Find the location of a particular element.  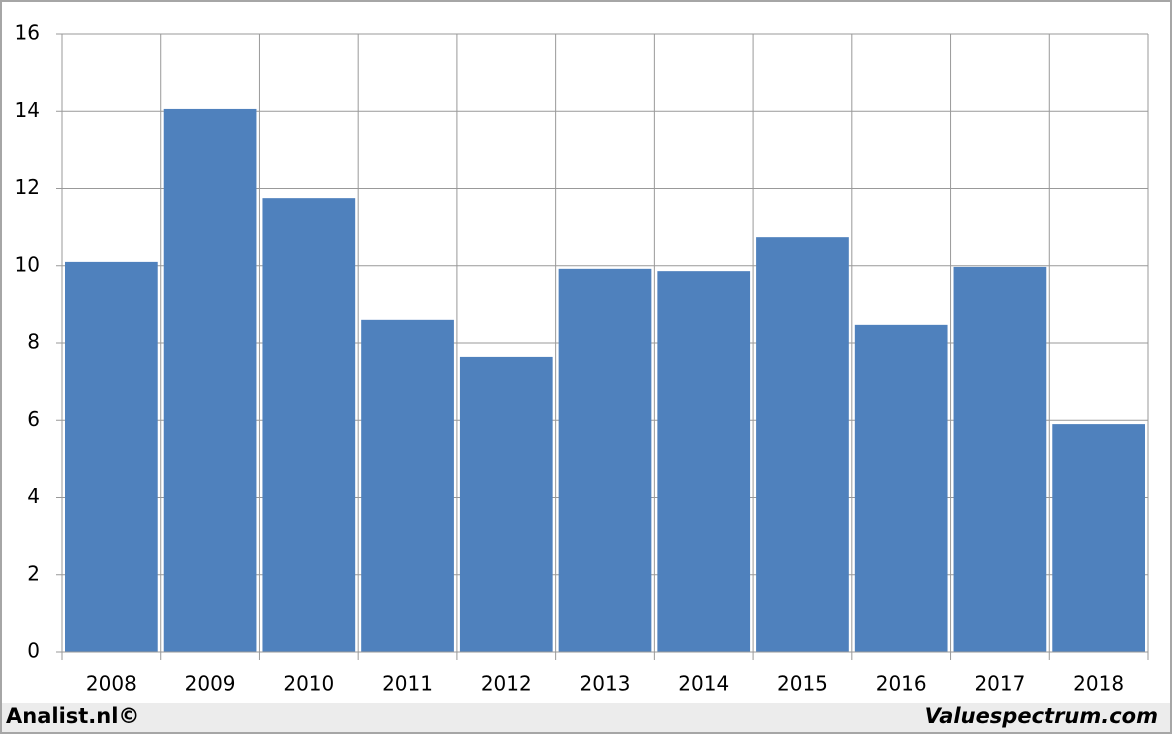

x-tick-label: 2013 is located at coordinates (605, 684).